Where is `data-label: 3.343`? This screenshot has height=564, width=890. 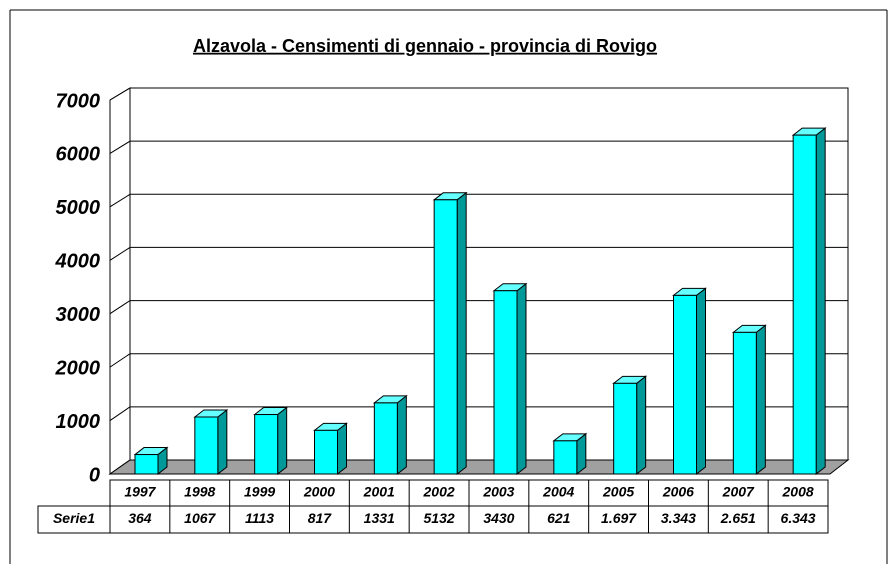
data-label: 3.343 is located at coordinates (678, 518).